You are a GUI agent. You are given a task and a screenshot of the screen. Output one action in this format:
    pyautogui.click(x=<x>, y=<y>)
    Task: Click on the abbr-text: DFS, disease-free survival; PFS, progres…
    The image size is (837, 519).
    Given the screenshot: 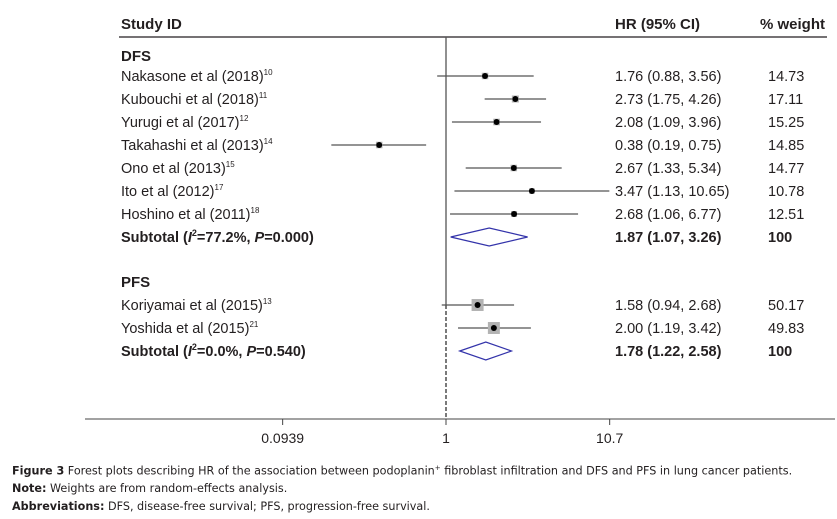 What is the action you would take?
    pyautogui.click(x=267, y=506)
    